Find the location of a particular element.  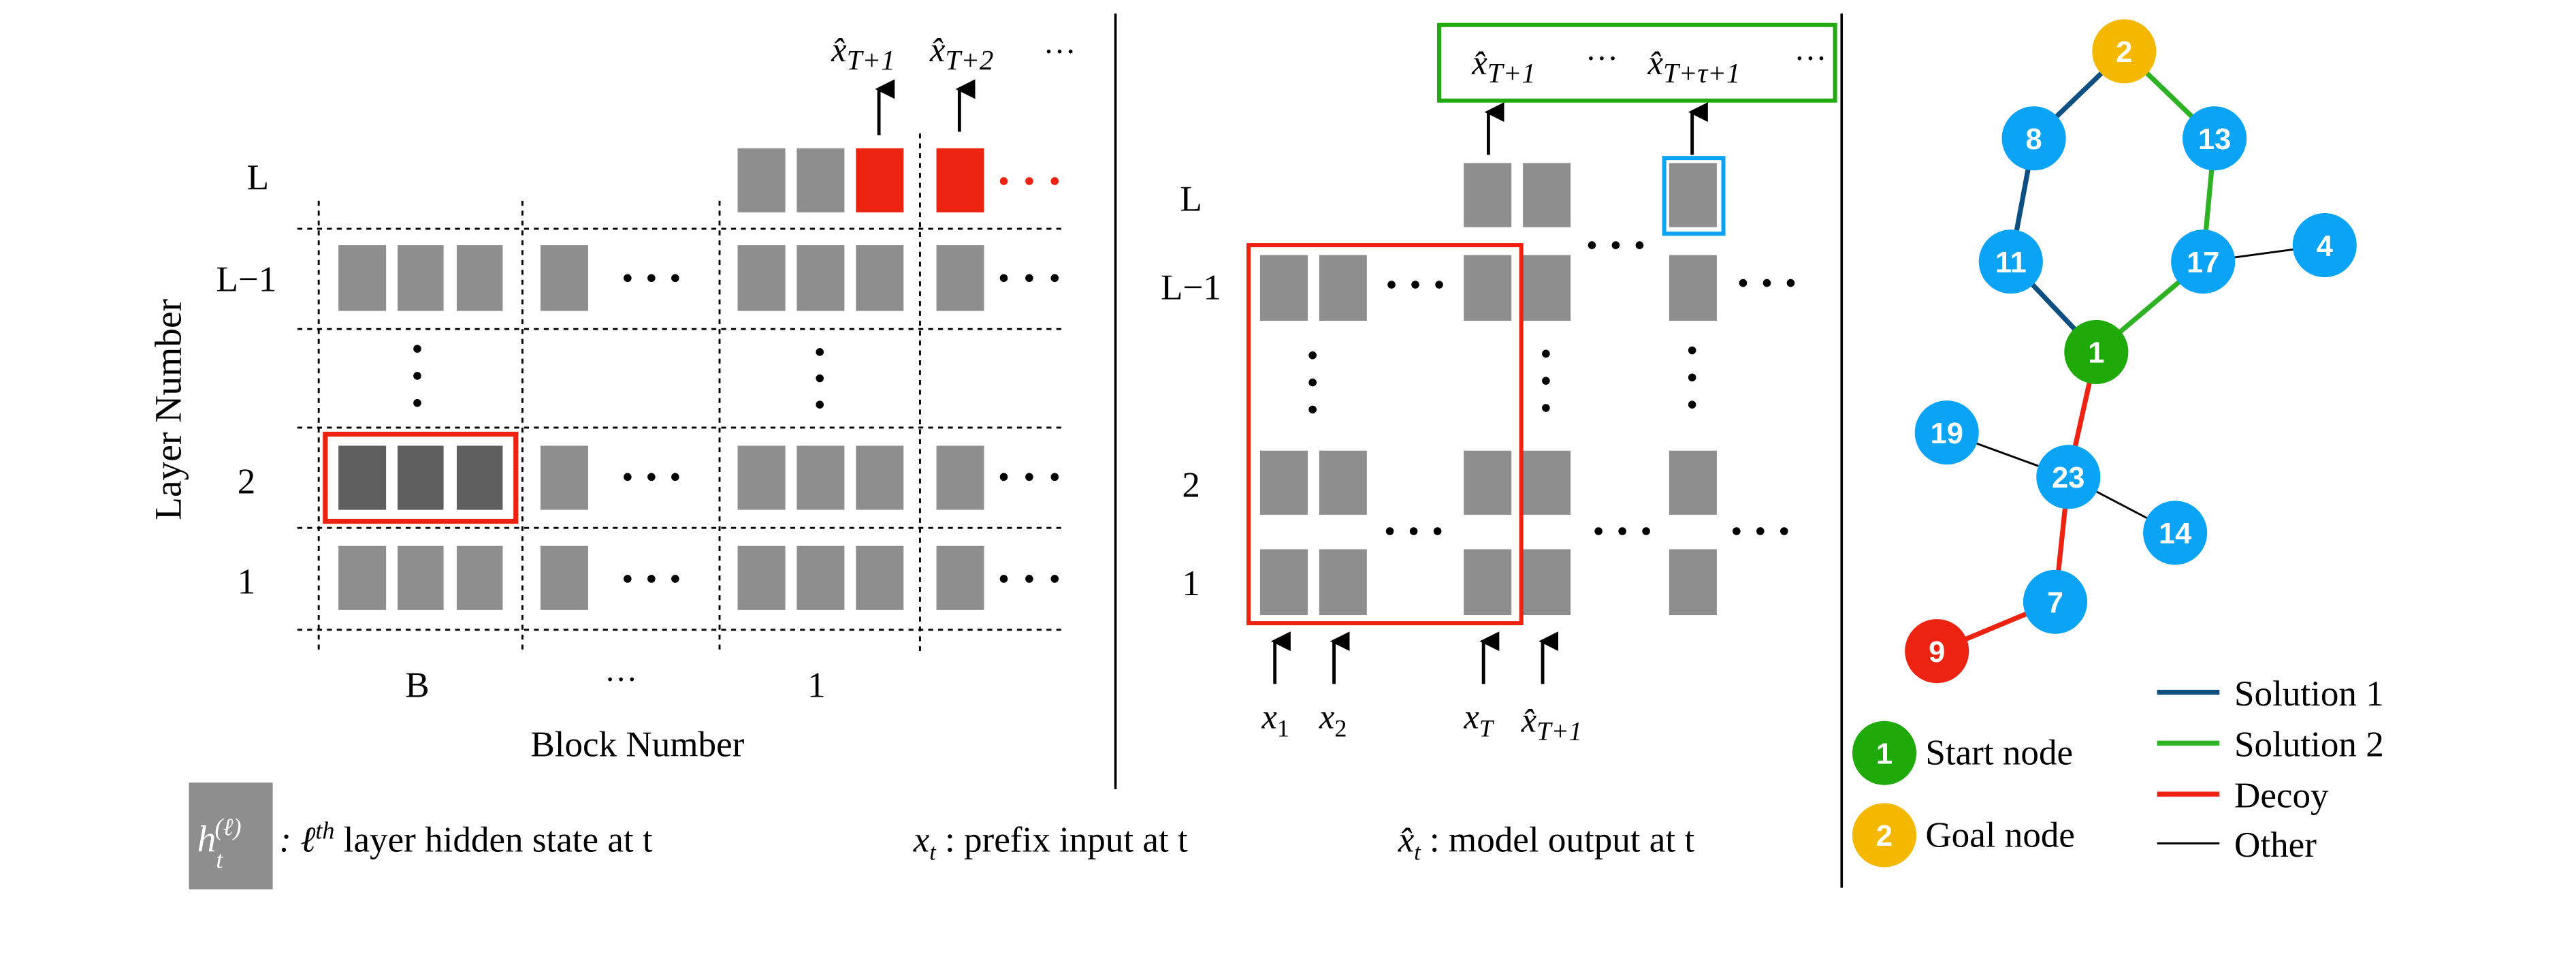

node-circle-goal is located at coordinates (2125, 51).